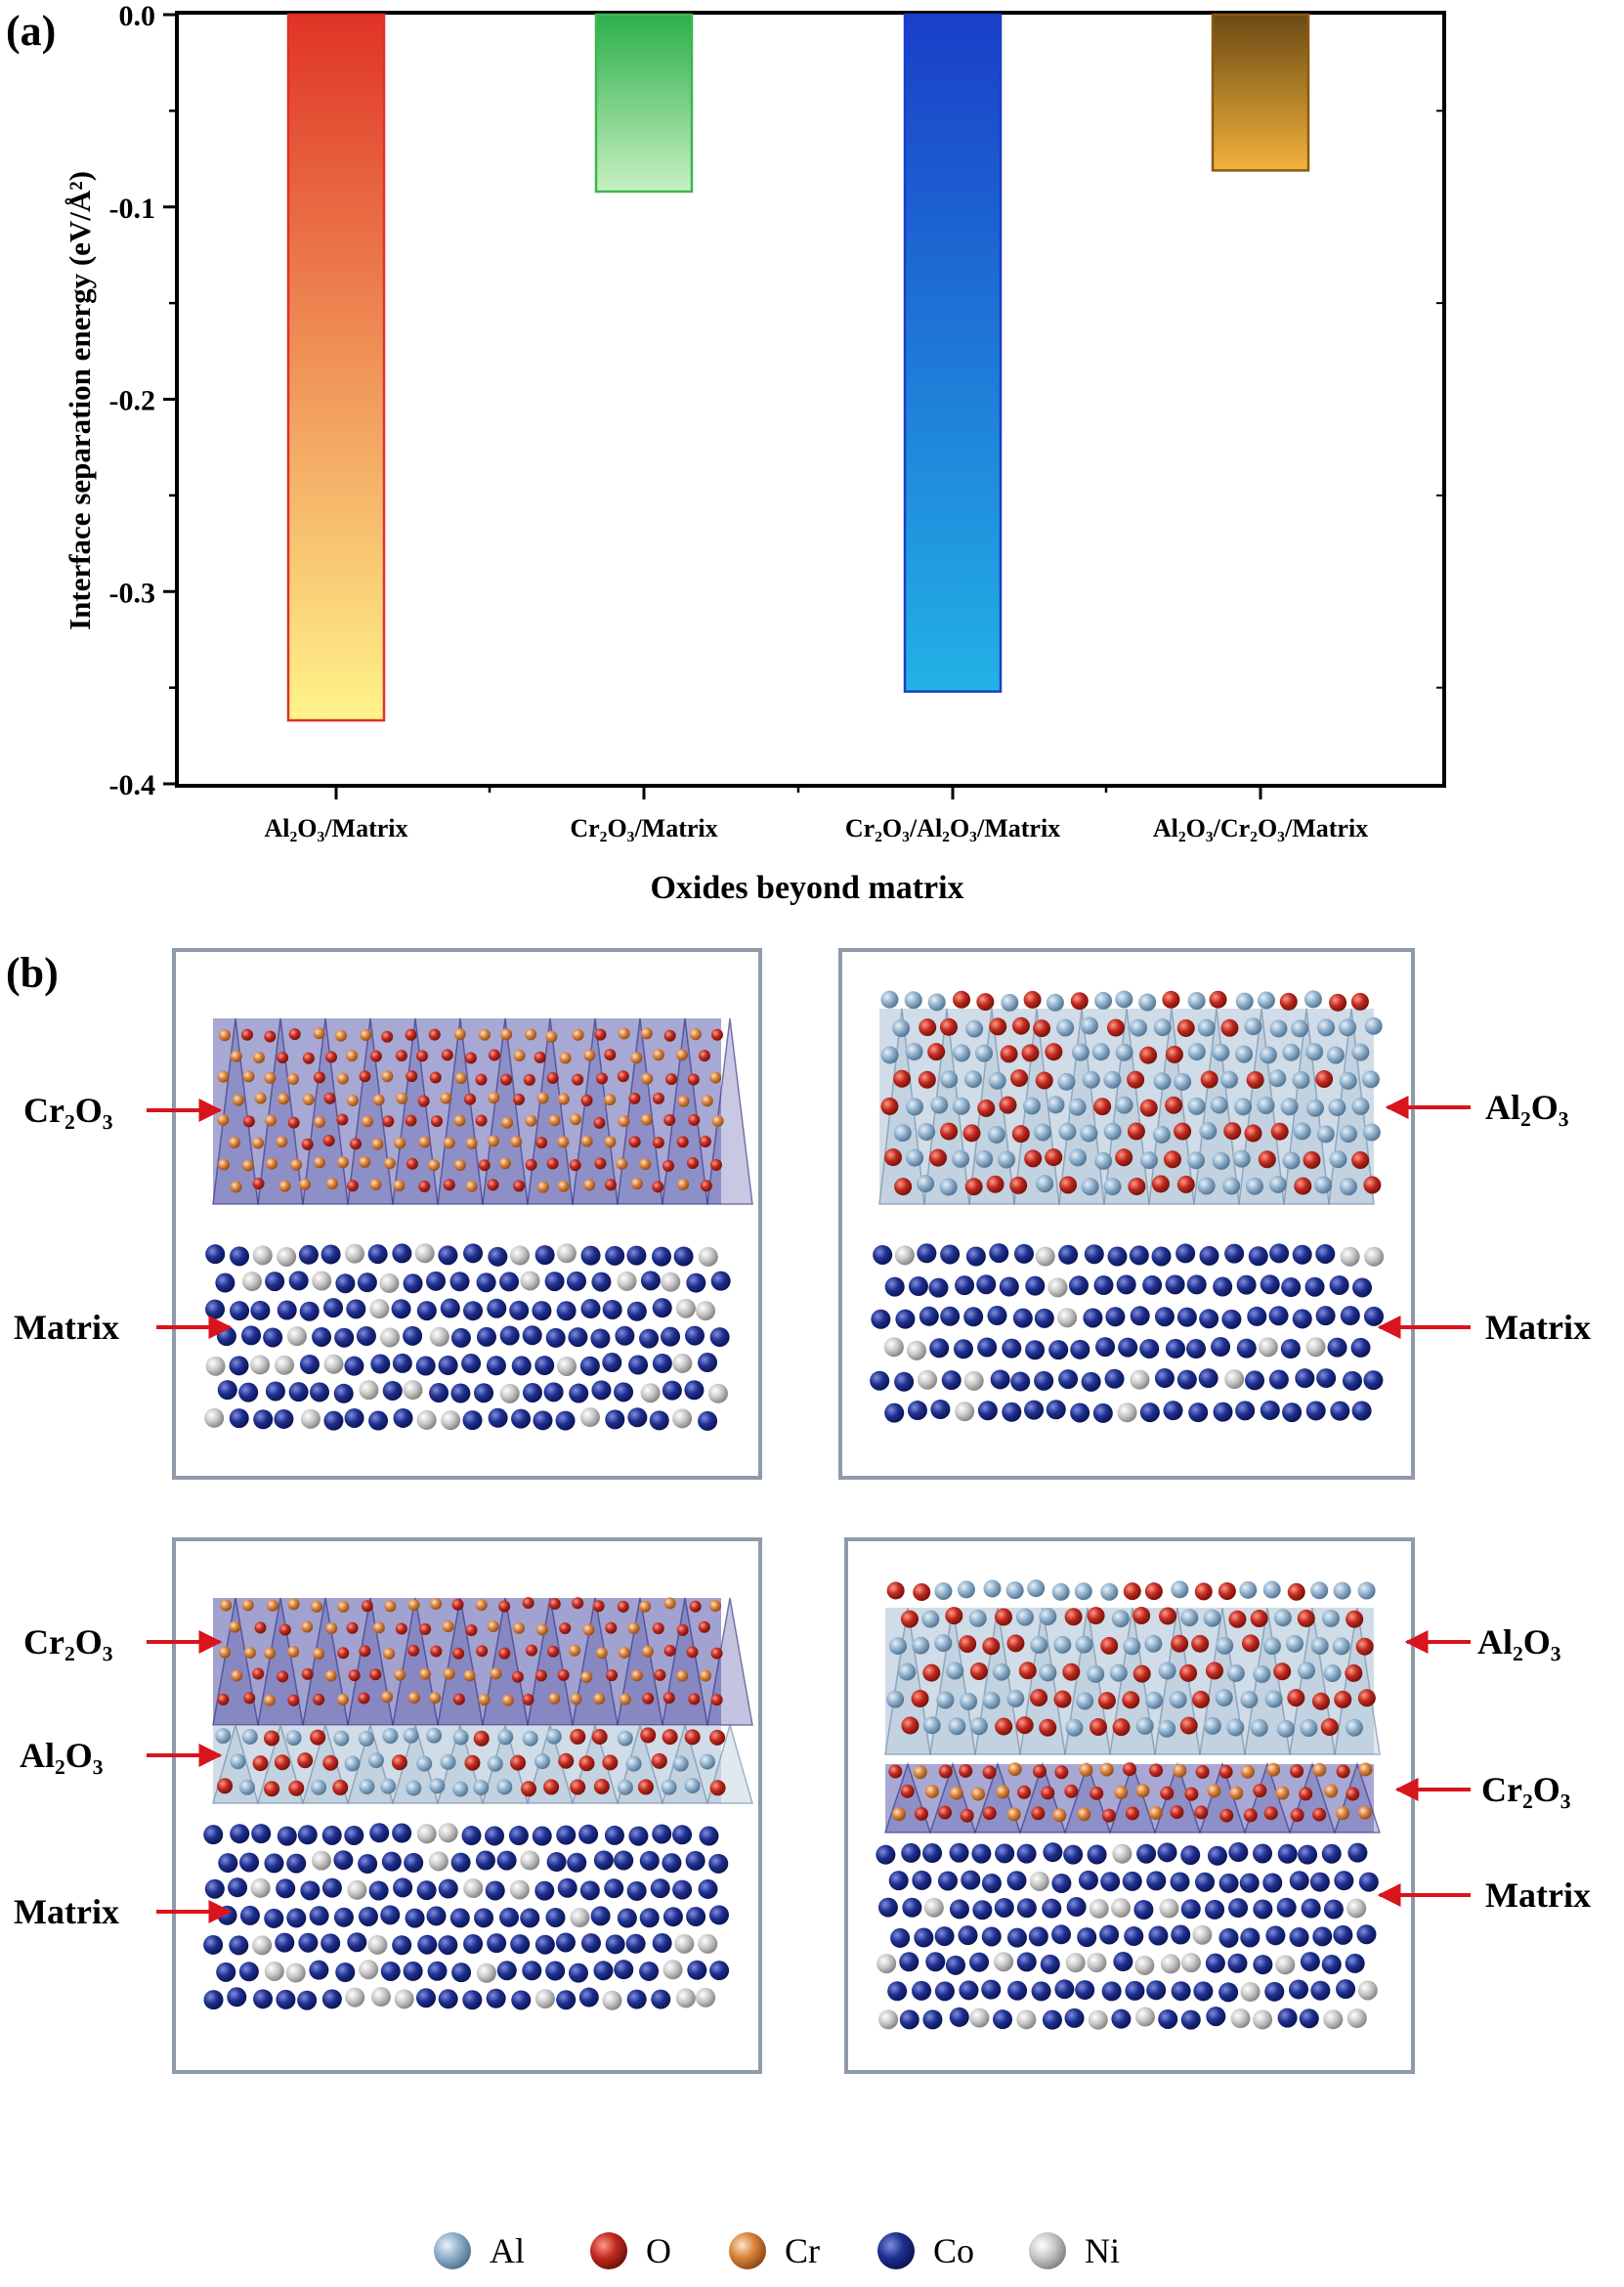 The height and width of the screenshot is (2287, 1624). What do you see at coordinates (748, 2250) in the screenshot?
I see `legend-marker` at bounding box center [748, 2250].